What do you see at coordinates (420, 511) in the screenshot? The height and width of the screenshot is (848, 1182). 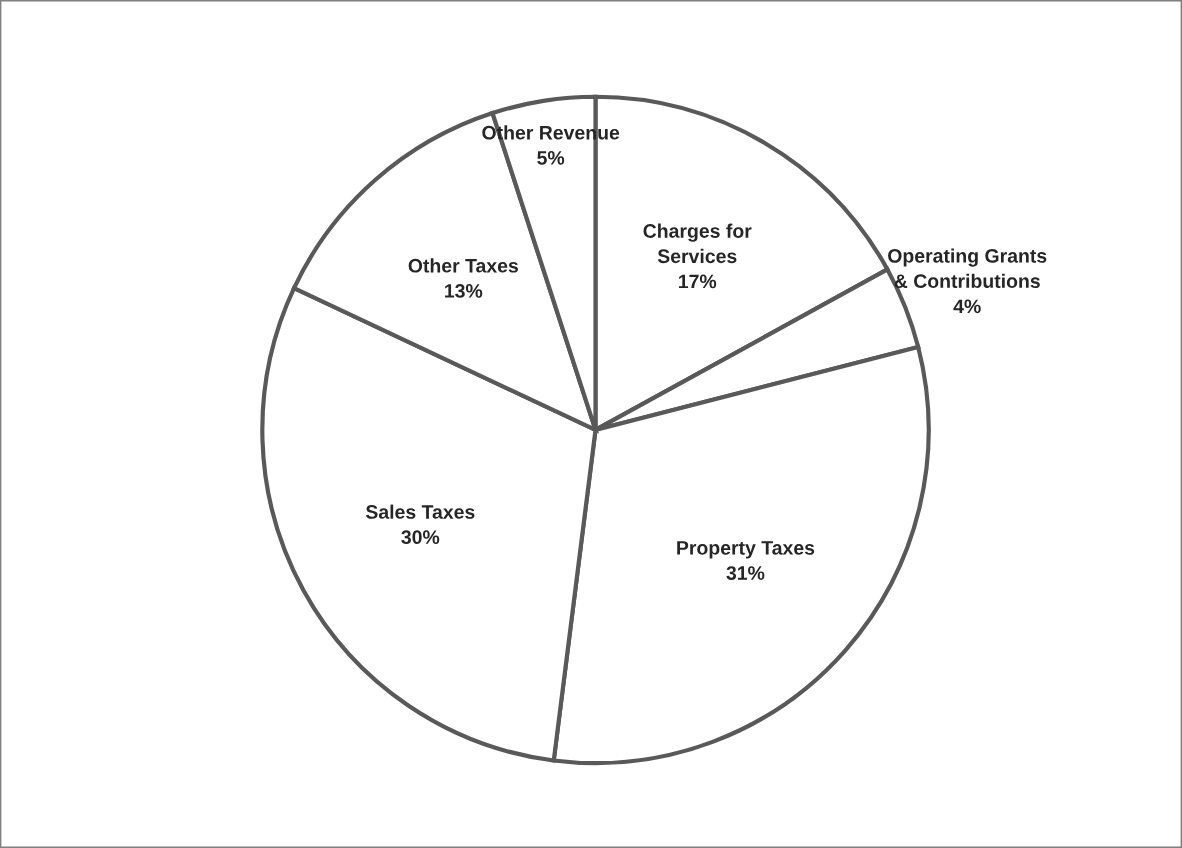 I see `slice-label: Sales Taxes` at bounding box center [420, 511].